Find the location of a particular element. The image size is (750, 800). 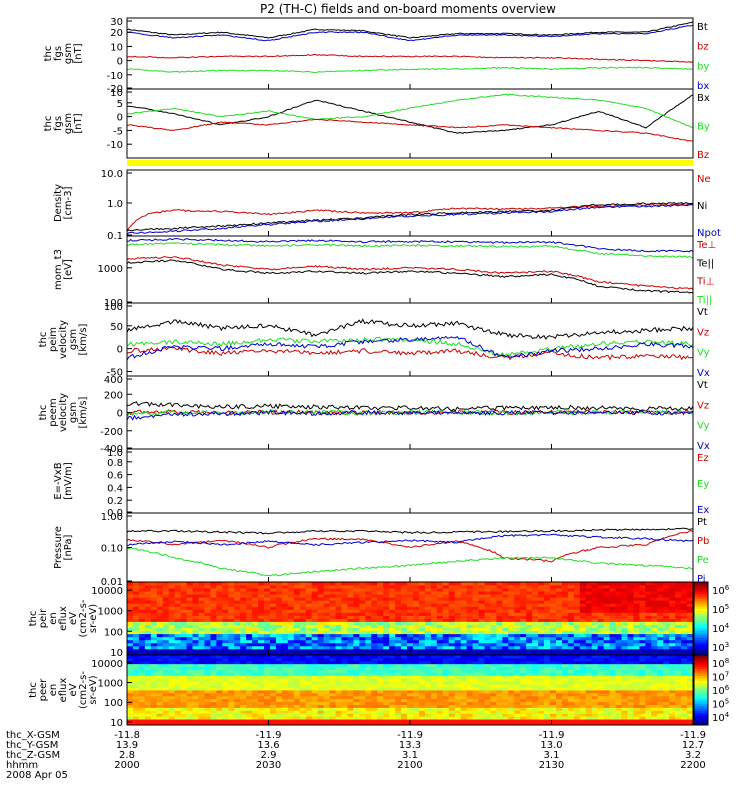

legend-entry: Ne is located at coordinates (704, 179).